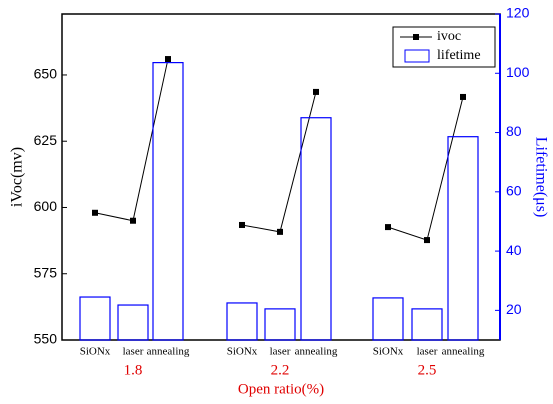 The width and height of the screenshot is (553, 404). What do you see at coordinates (46, 272) in the screenshot?
I see `y-tick-label: 575` at bounding box center [46, 272].